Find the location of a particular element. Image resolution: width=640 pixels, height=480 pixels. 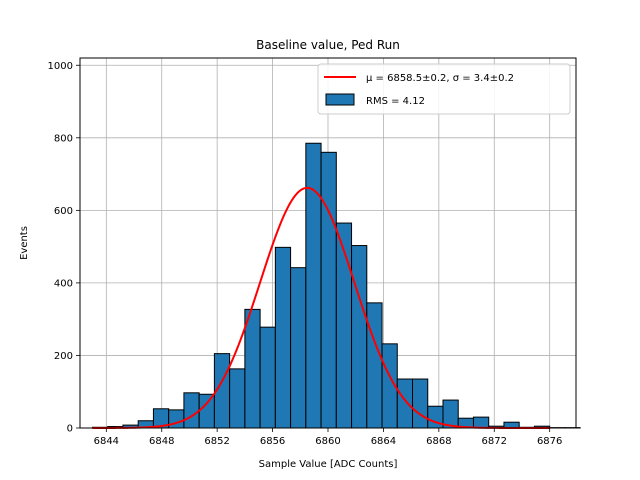

y-tick-label: 400 is located at coordinates (63, 283).